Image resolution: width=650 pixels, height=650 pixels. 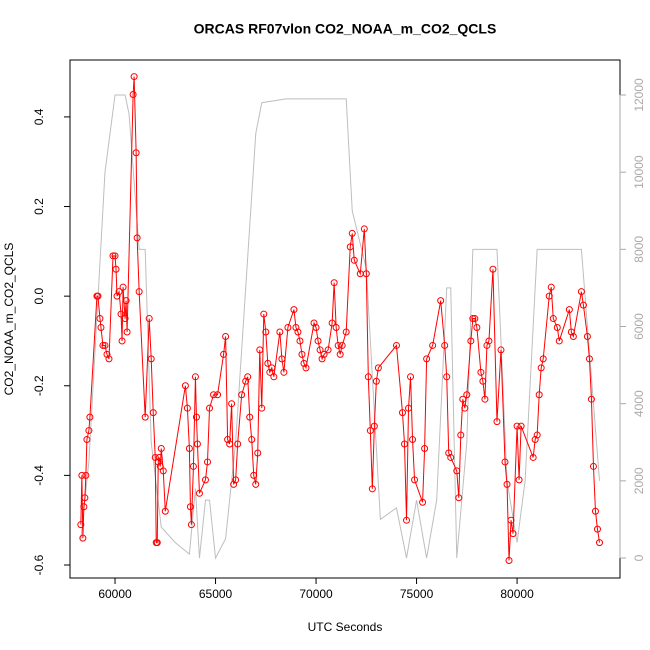 What do you see at coordinates (639, 403) in the screenshot?
I see `y2-tick-label: 4000` at bounding box center [639, 403].